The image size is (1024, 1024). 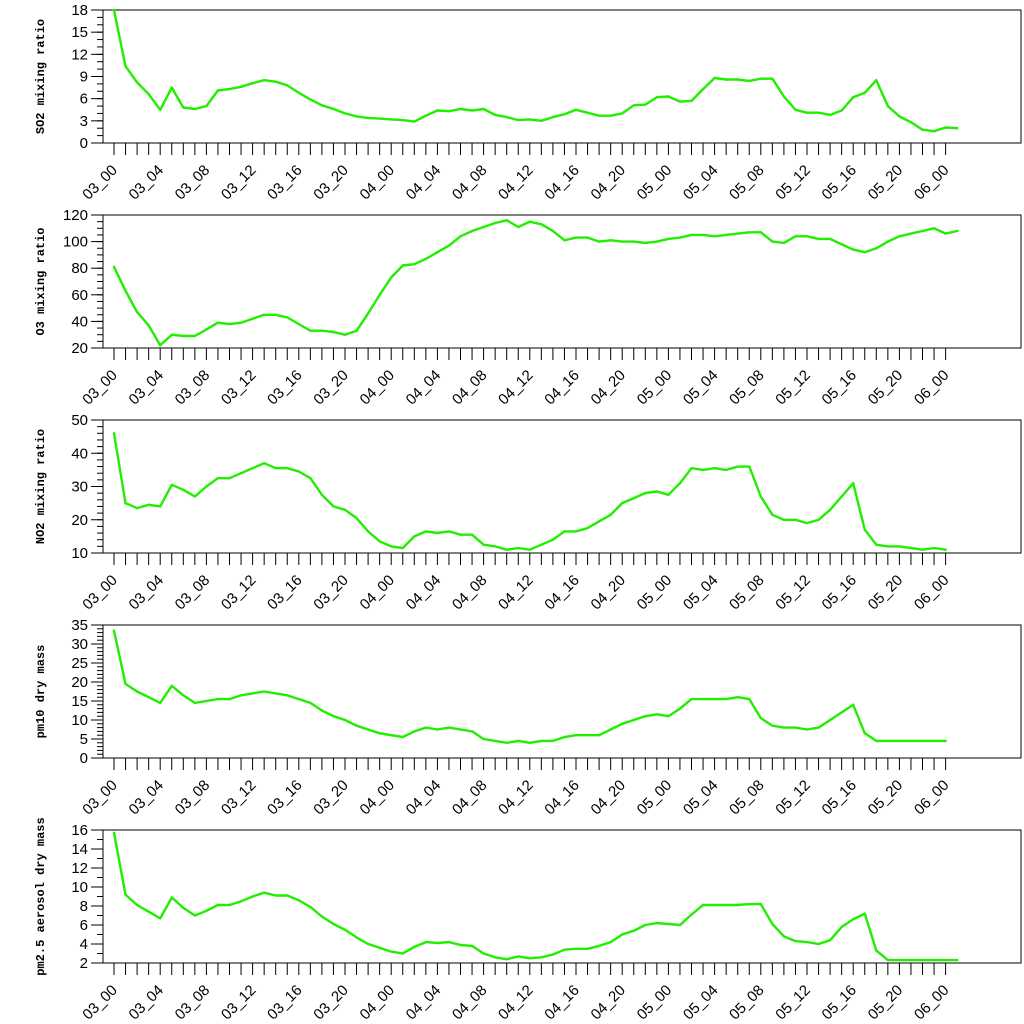 I want to click on x-tick-label: 03_12, so click(x=239, y=593).